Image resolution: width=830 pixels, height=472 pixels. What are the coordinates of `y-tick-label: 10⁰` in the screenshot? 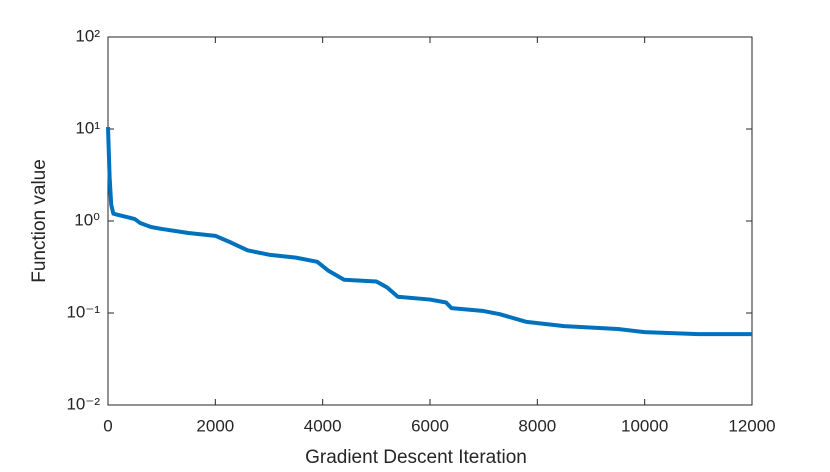 It's located at (87, 219).